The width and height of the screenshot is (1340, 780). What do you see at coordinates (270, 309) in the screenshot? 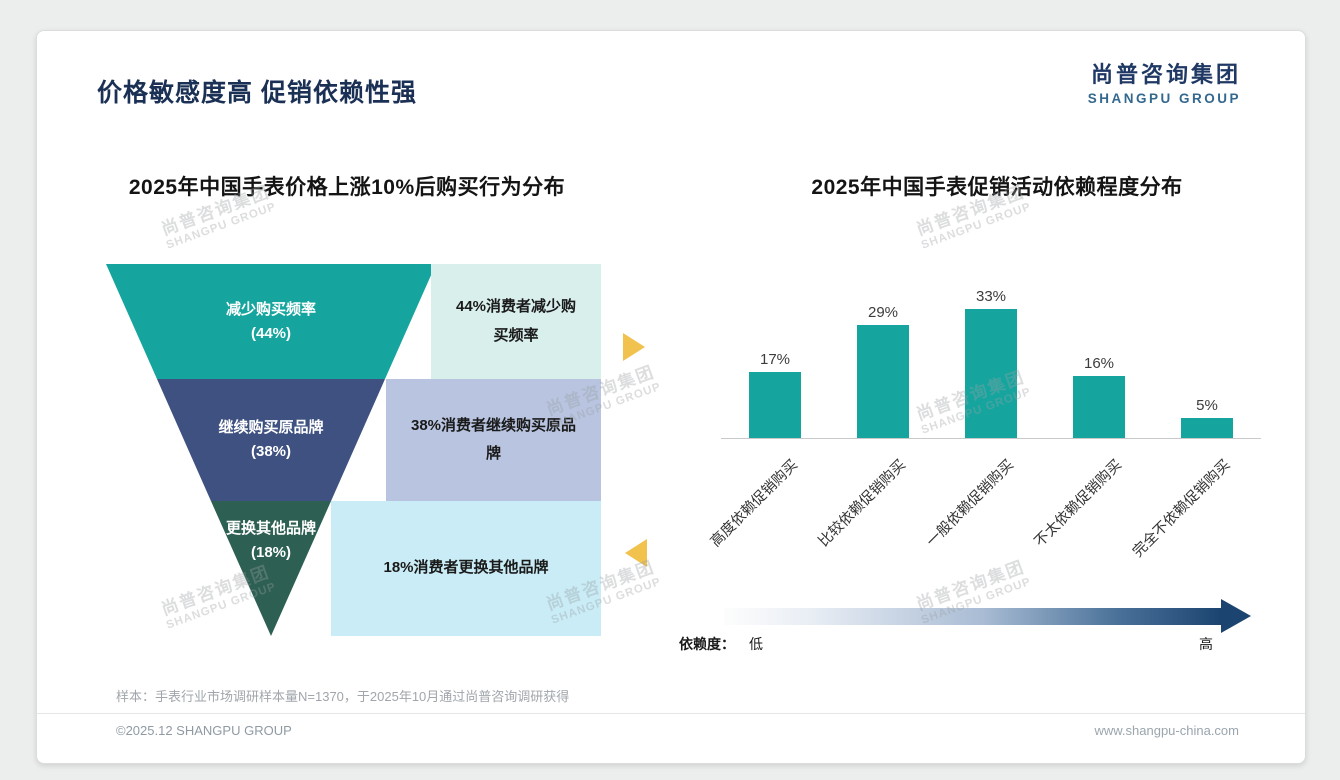
I see `funnel-segment-1-name: 减少购买频率` at bounding box center [270, 309].